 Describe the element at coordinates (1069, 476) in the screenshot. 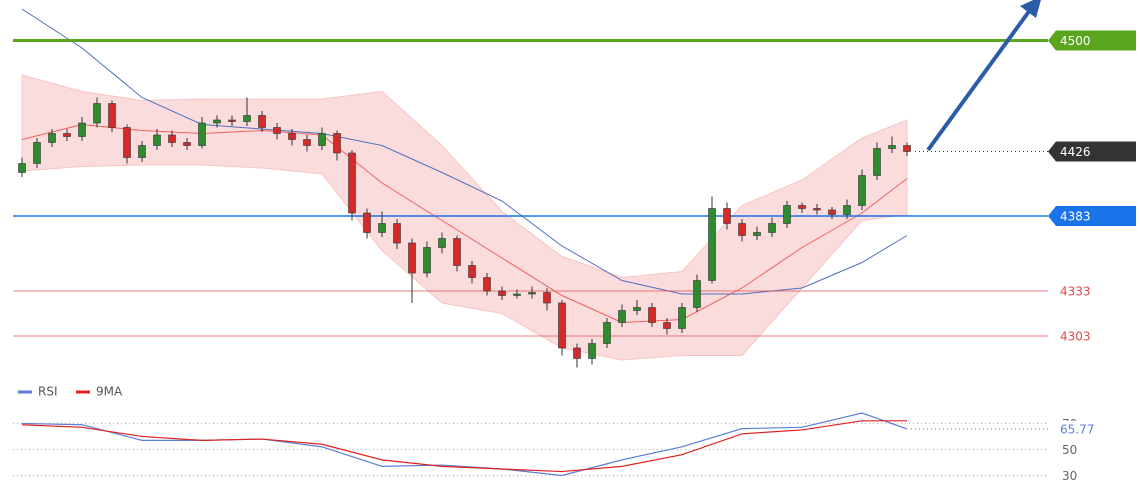

I see `rsi-tick-label: 30` at that location.